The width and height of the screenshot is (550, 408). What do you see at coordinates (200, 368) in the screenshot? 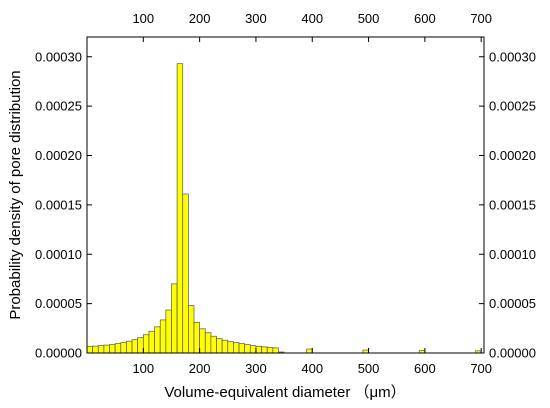
I see `x-tick-label-bottom-1: 200` at bounding box center [200, 368].